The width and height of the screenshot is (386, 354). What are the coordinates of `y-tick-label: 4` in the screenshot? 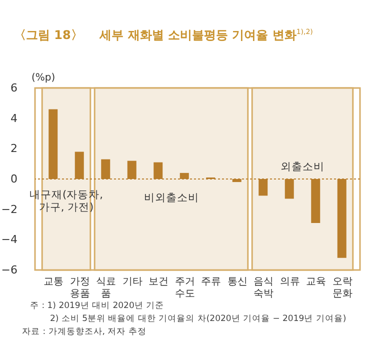 It's located at (14, 118).